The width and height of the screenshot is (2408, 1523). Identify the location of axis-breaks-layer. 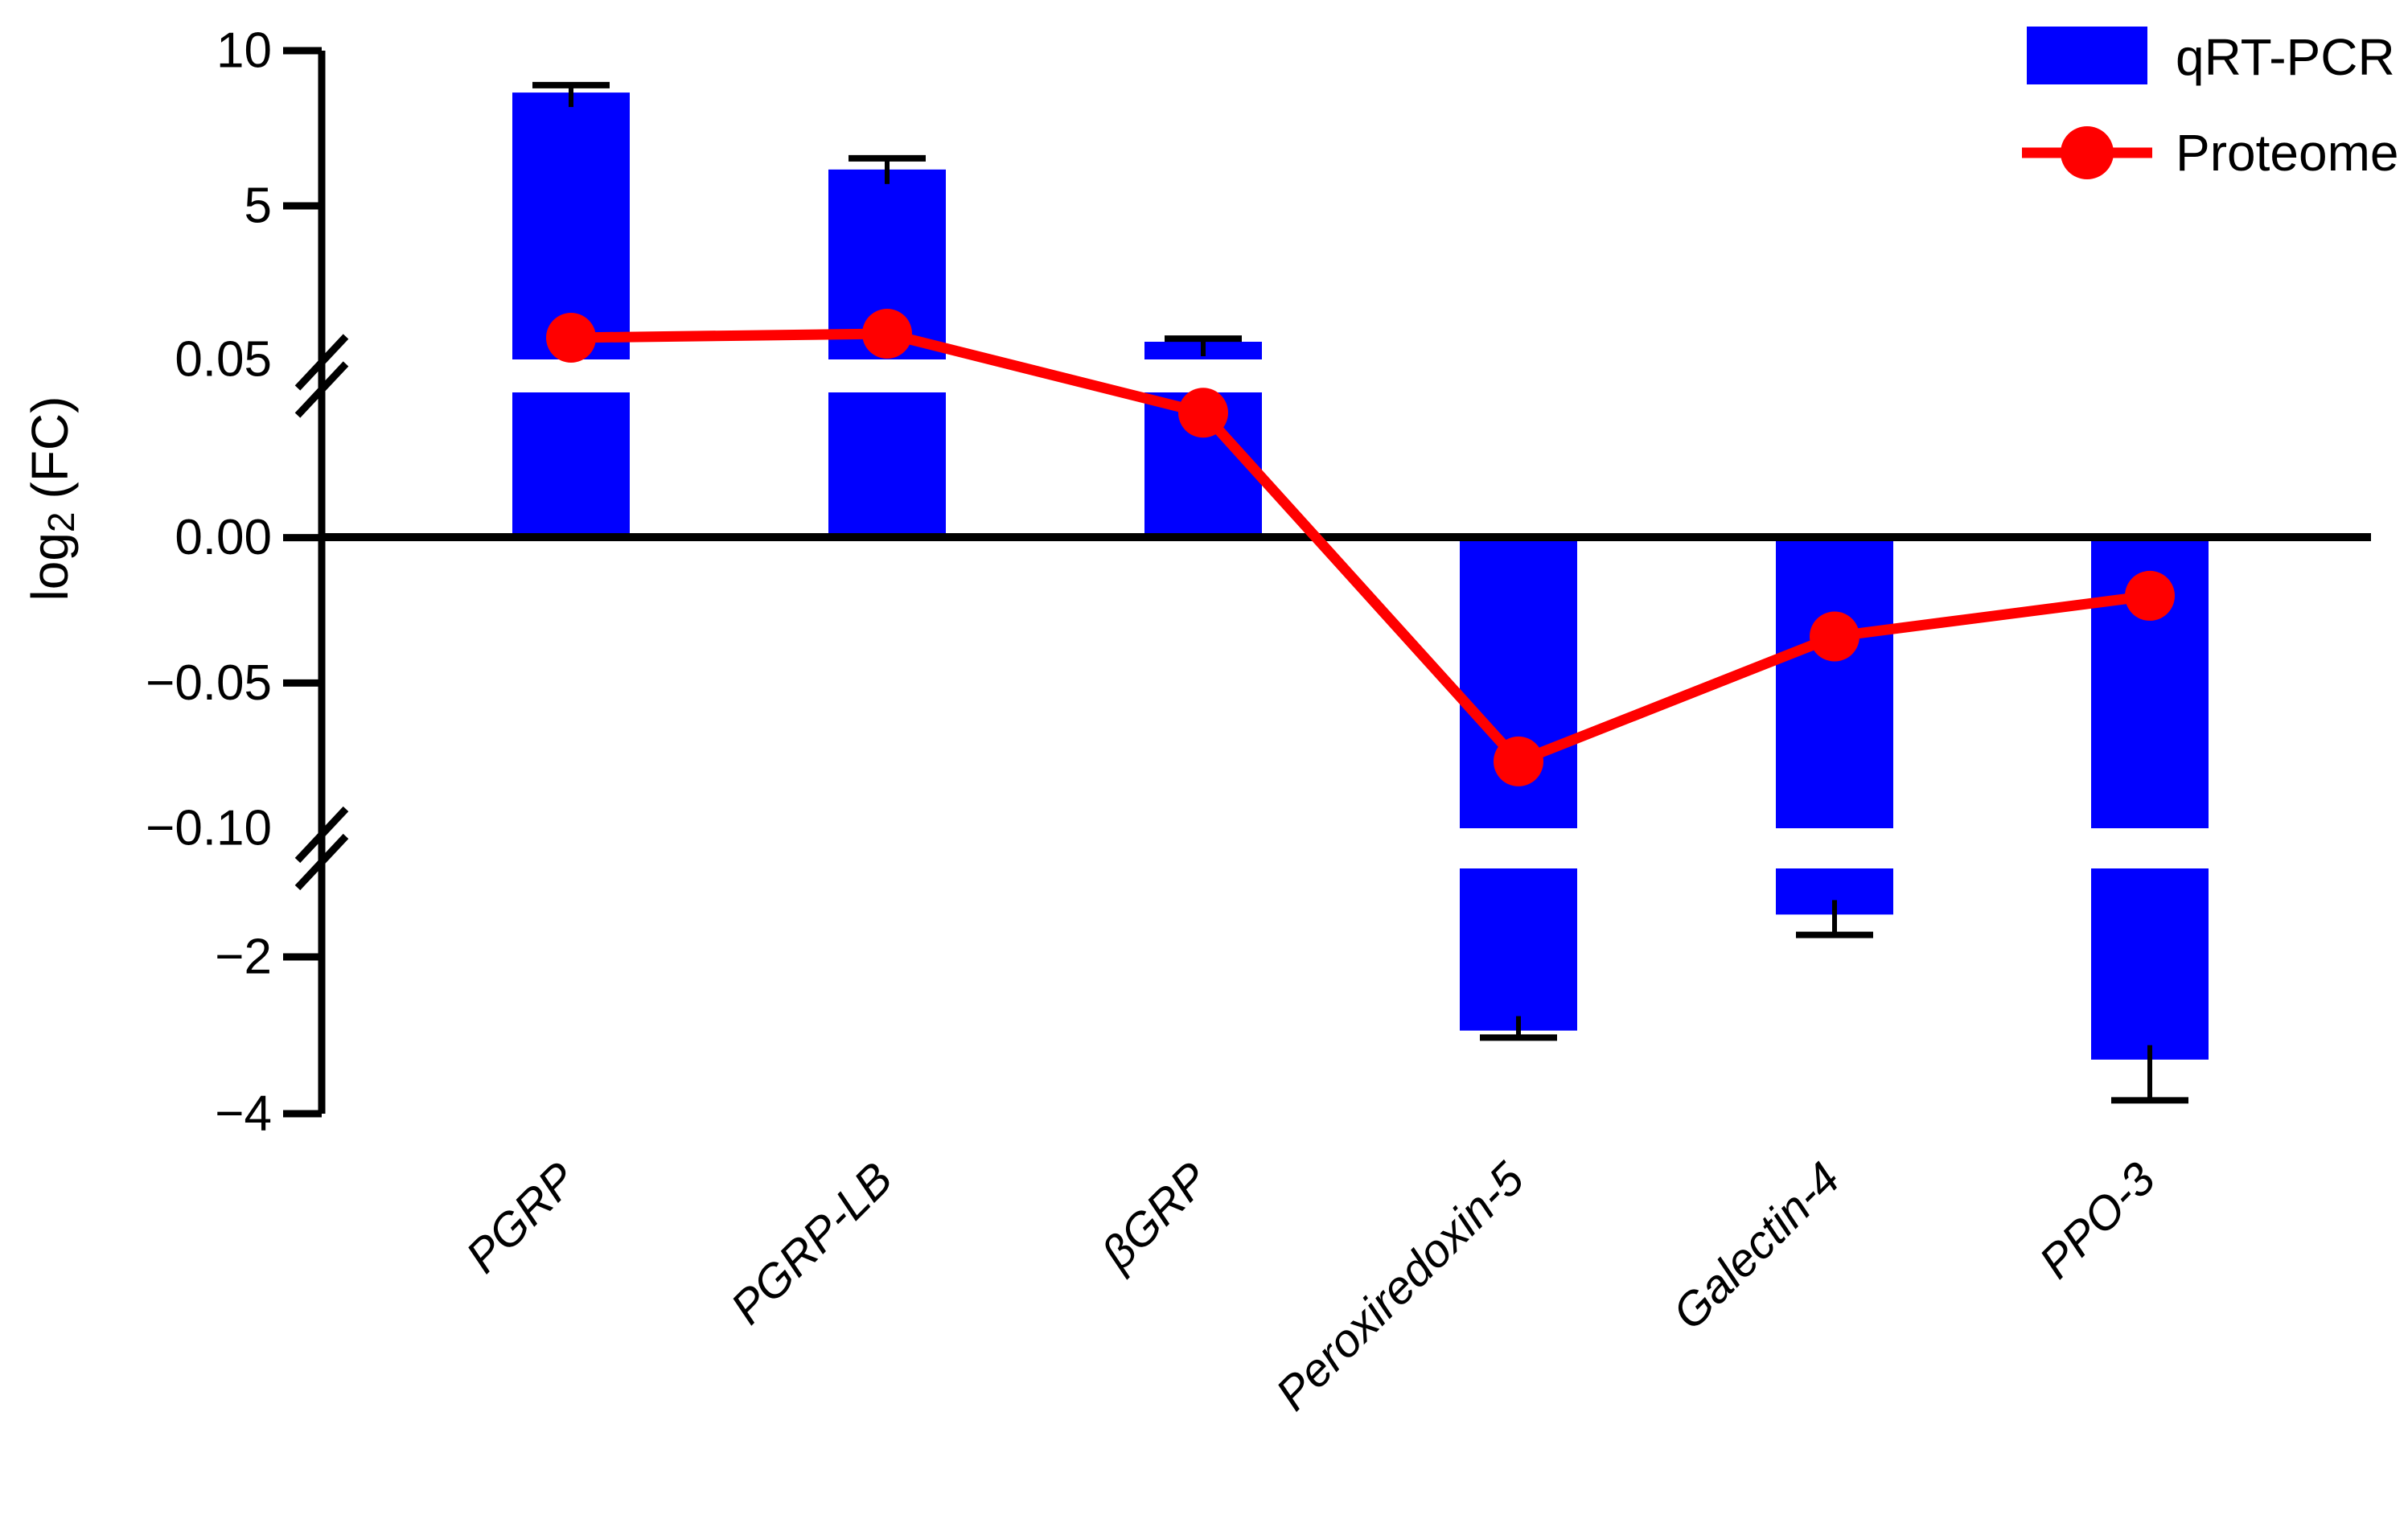
(321, 612).